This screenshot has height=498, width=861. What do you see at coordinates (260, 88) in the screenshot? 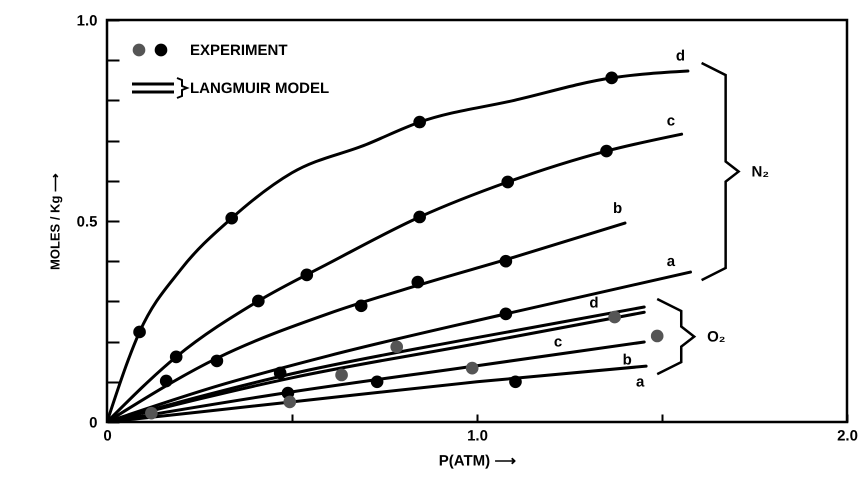
I see `legend-label: LANGMUIR MODEL` at bounding box center [260, 88].